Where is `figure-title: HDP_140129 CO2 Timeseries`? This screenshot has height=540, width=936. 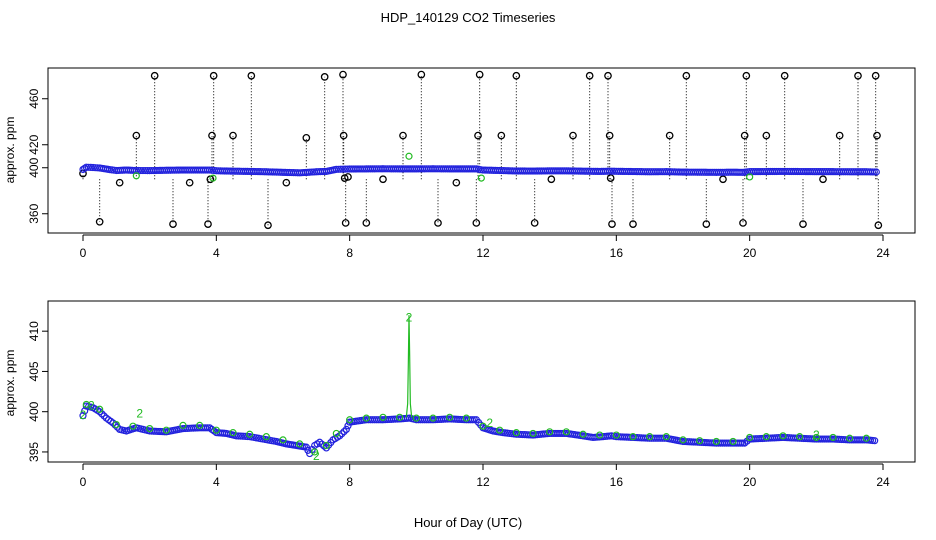
figure-title: HDP_140129 CO2 Timeseries is located at coordinates (468, 17).